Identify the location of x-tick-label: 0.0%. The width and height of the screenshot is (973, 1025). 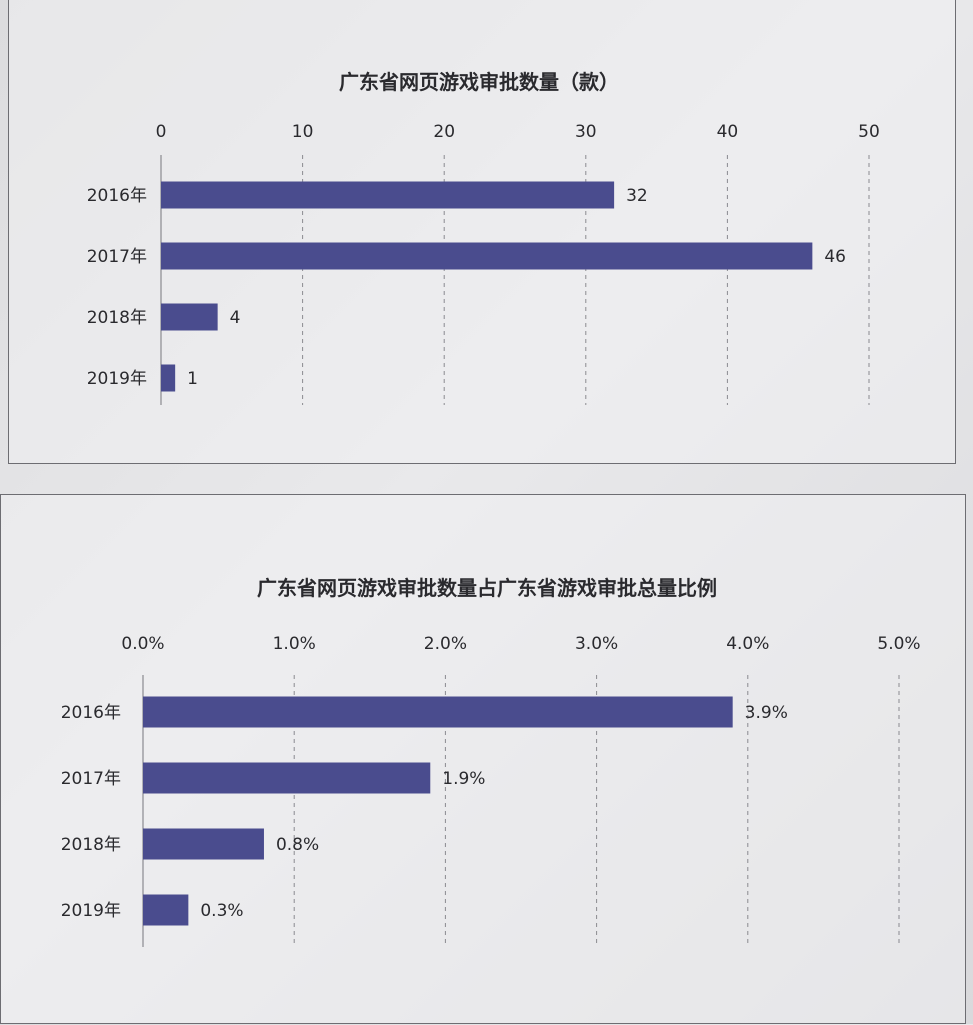
(142, 644).